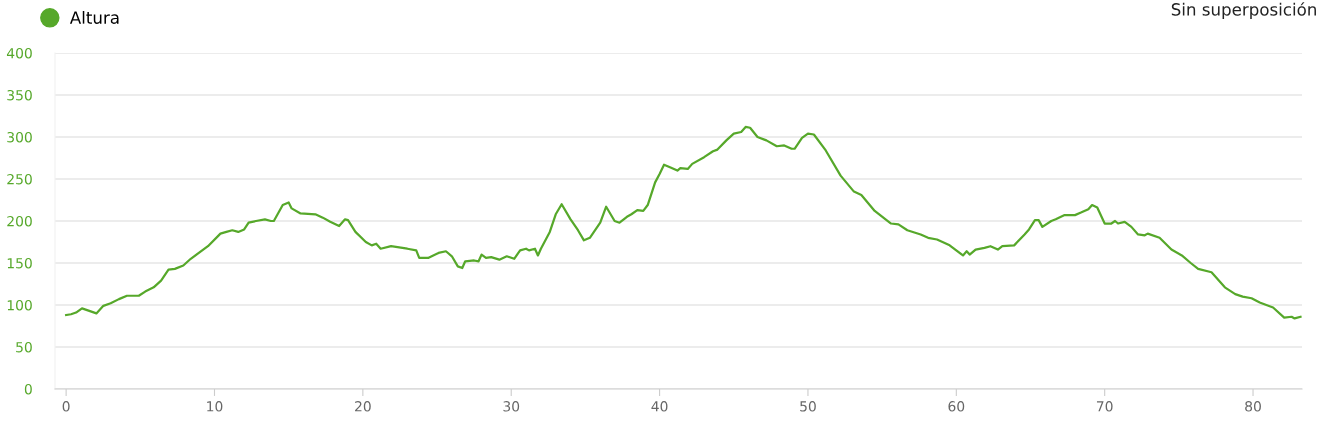  I want to click on y-tick-label: 250, so click(19, 179).